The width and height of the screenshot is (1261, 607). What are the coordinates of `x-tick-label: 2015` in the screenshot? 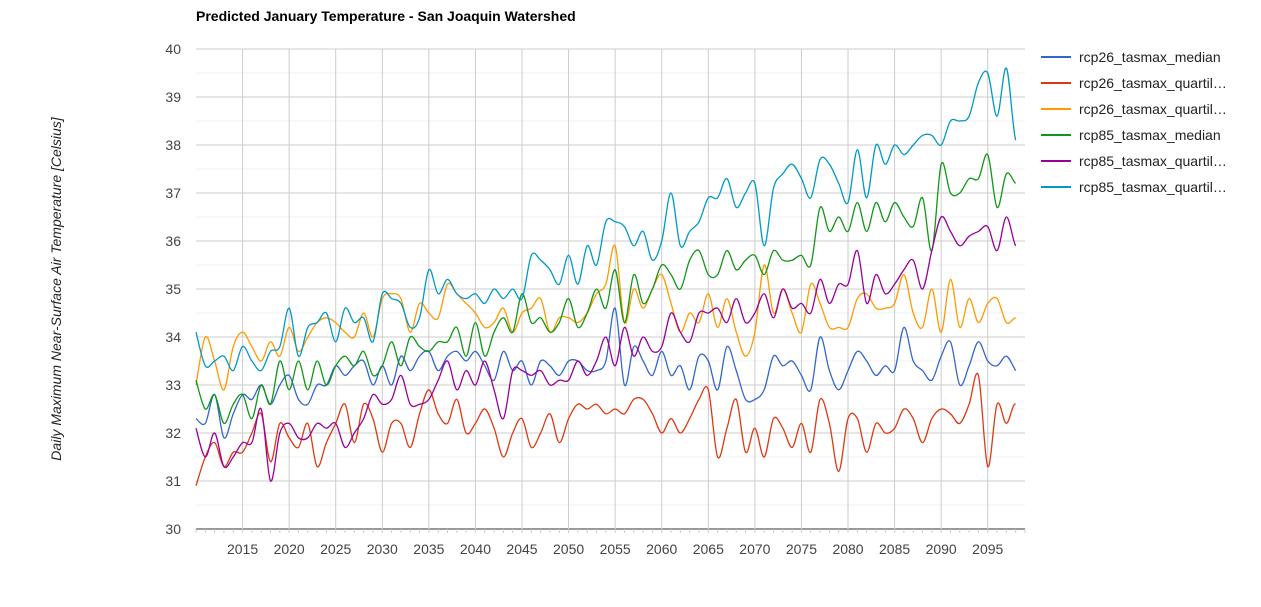 It's located at (242, 549).